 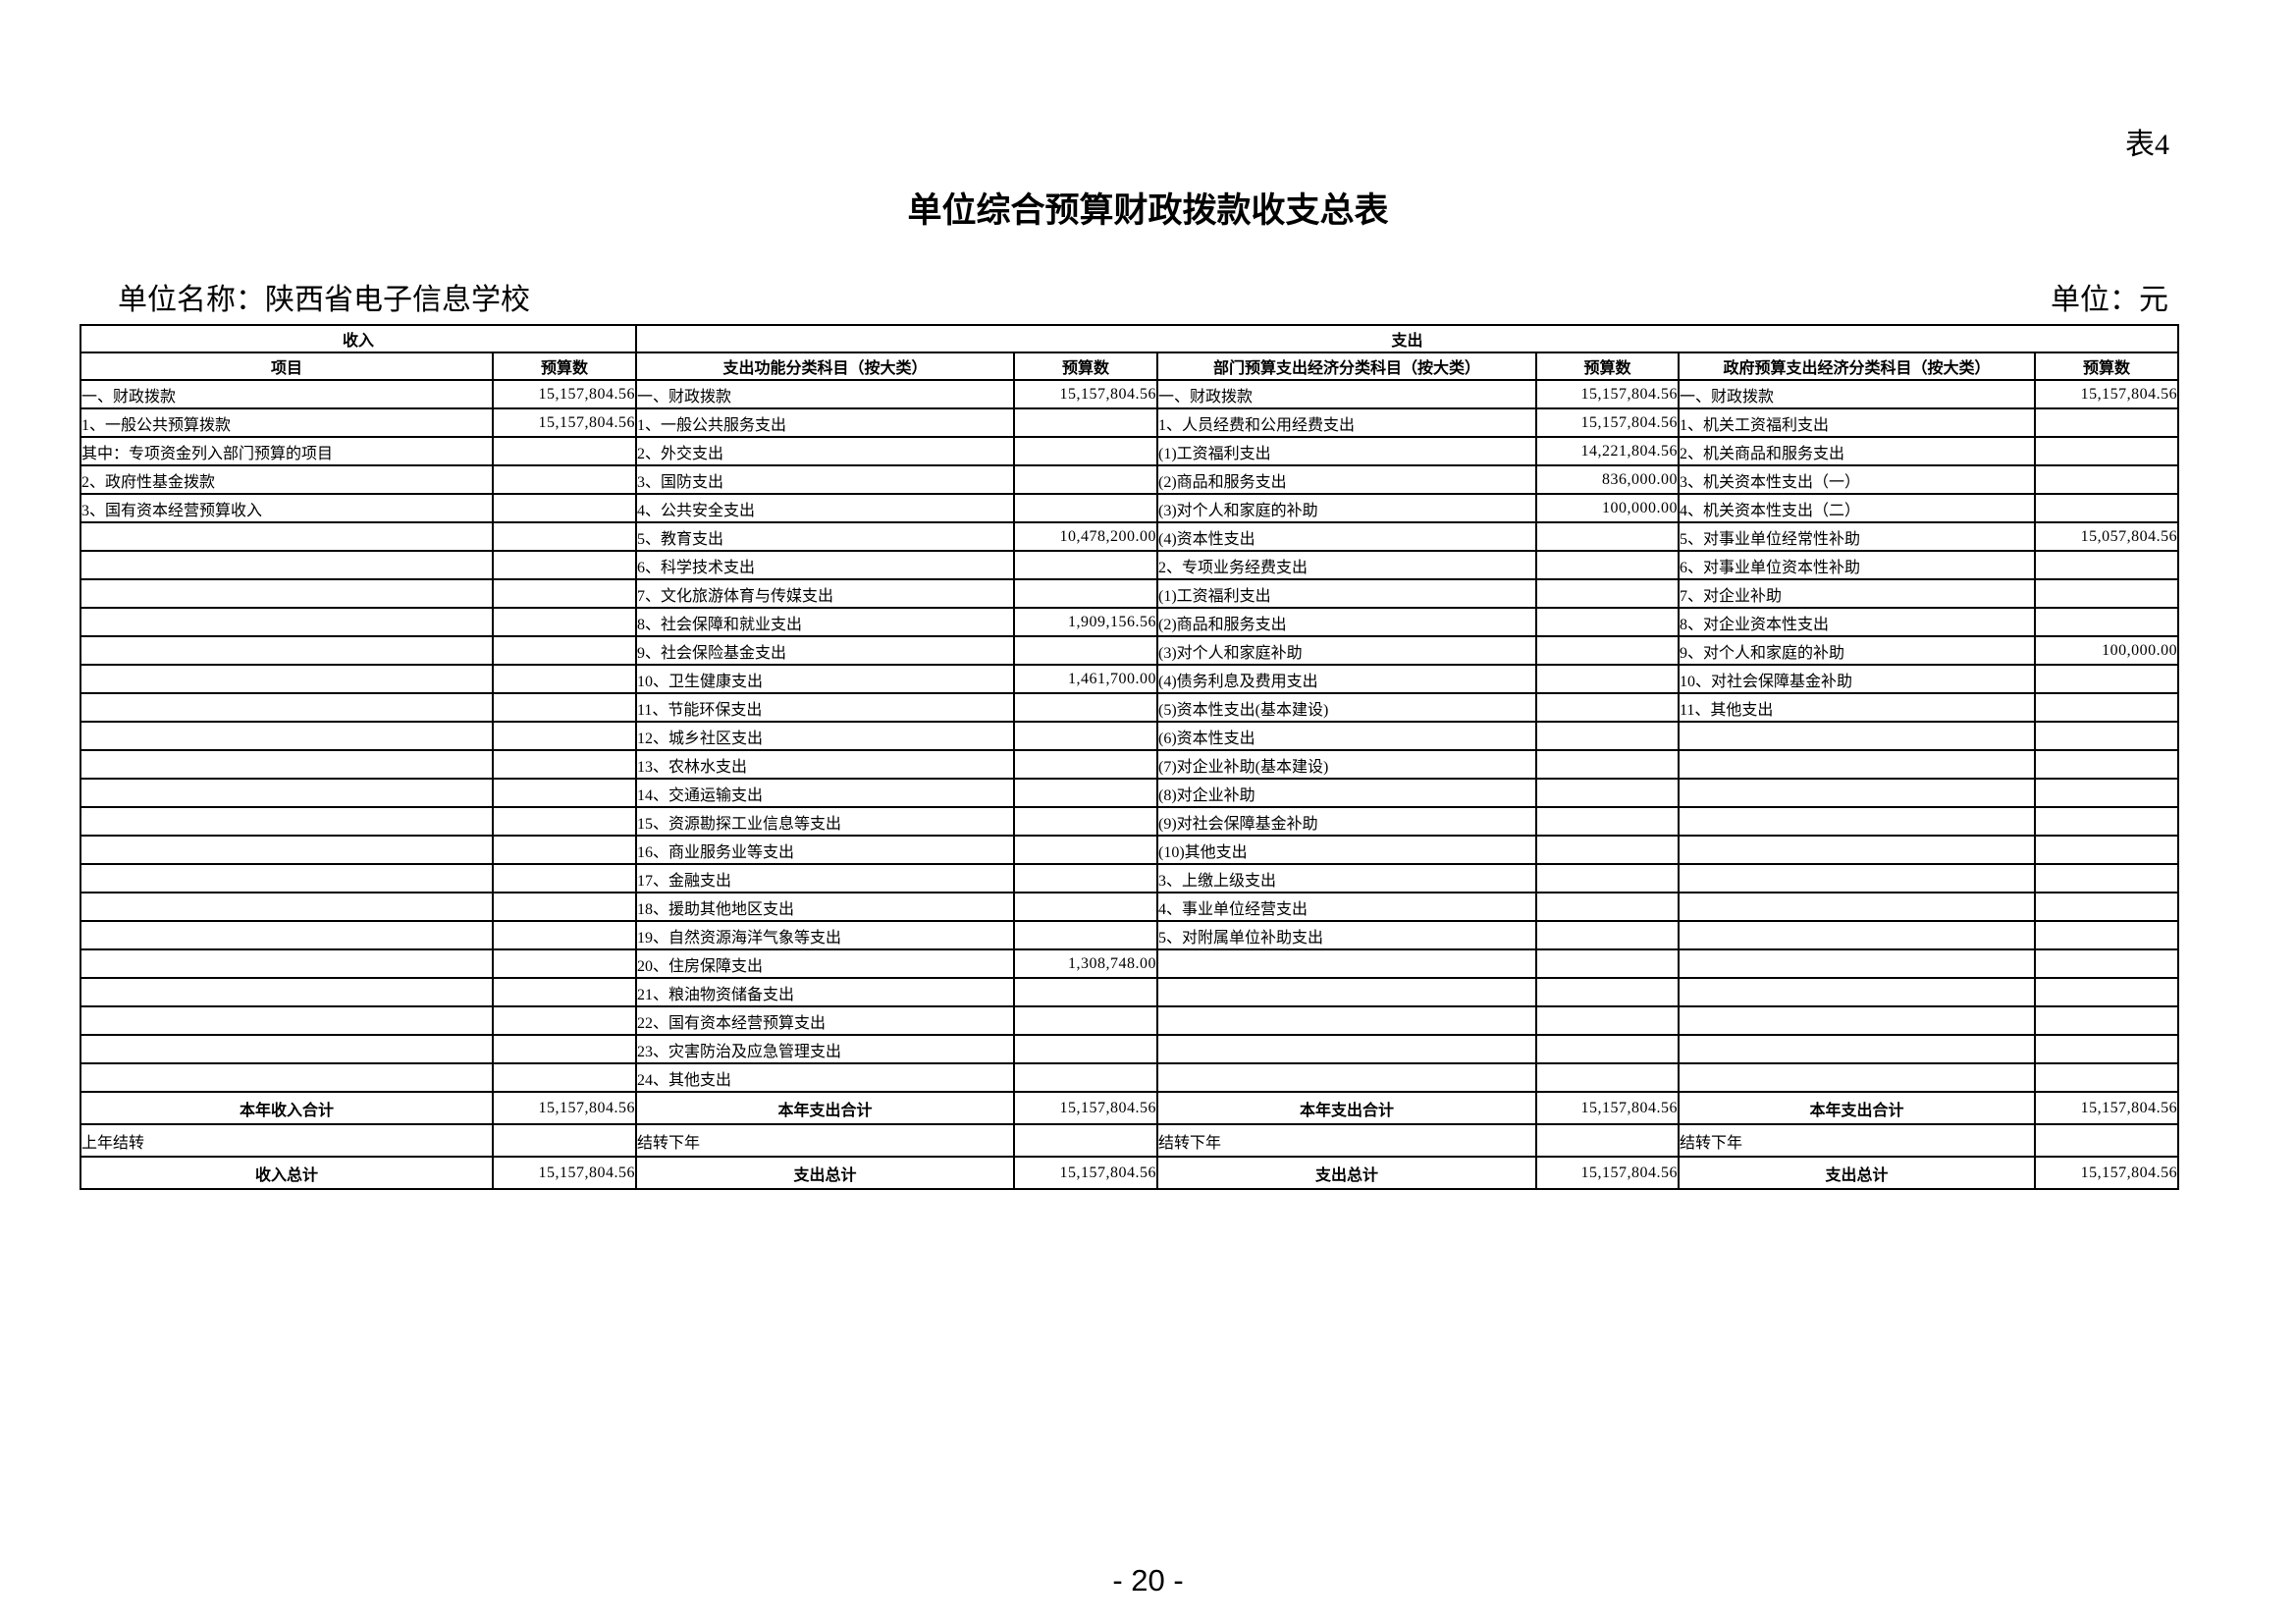 What do you see at coordinates (825, 1077) in the screenshot?
I see `cell-func-label: 24、其他支出` at bounding box center [825, 1077].